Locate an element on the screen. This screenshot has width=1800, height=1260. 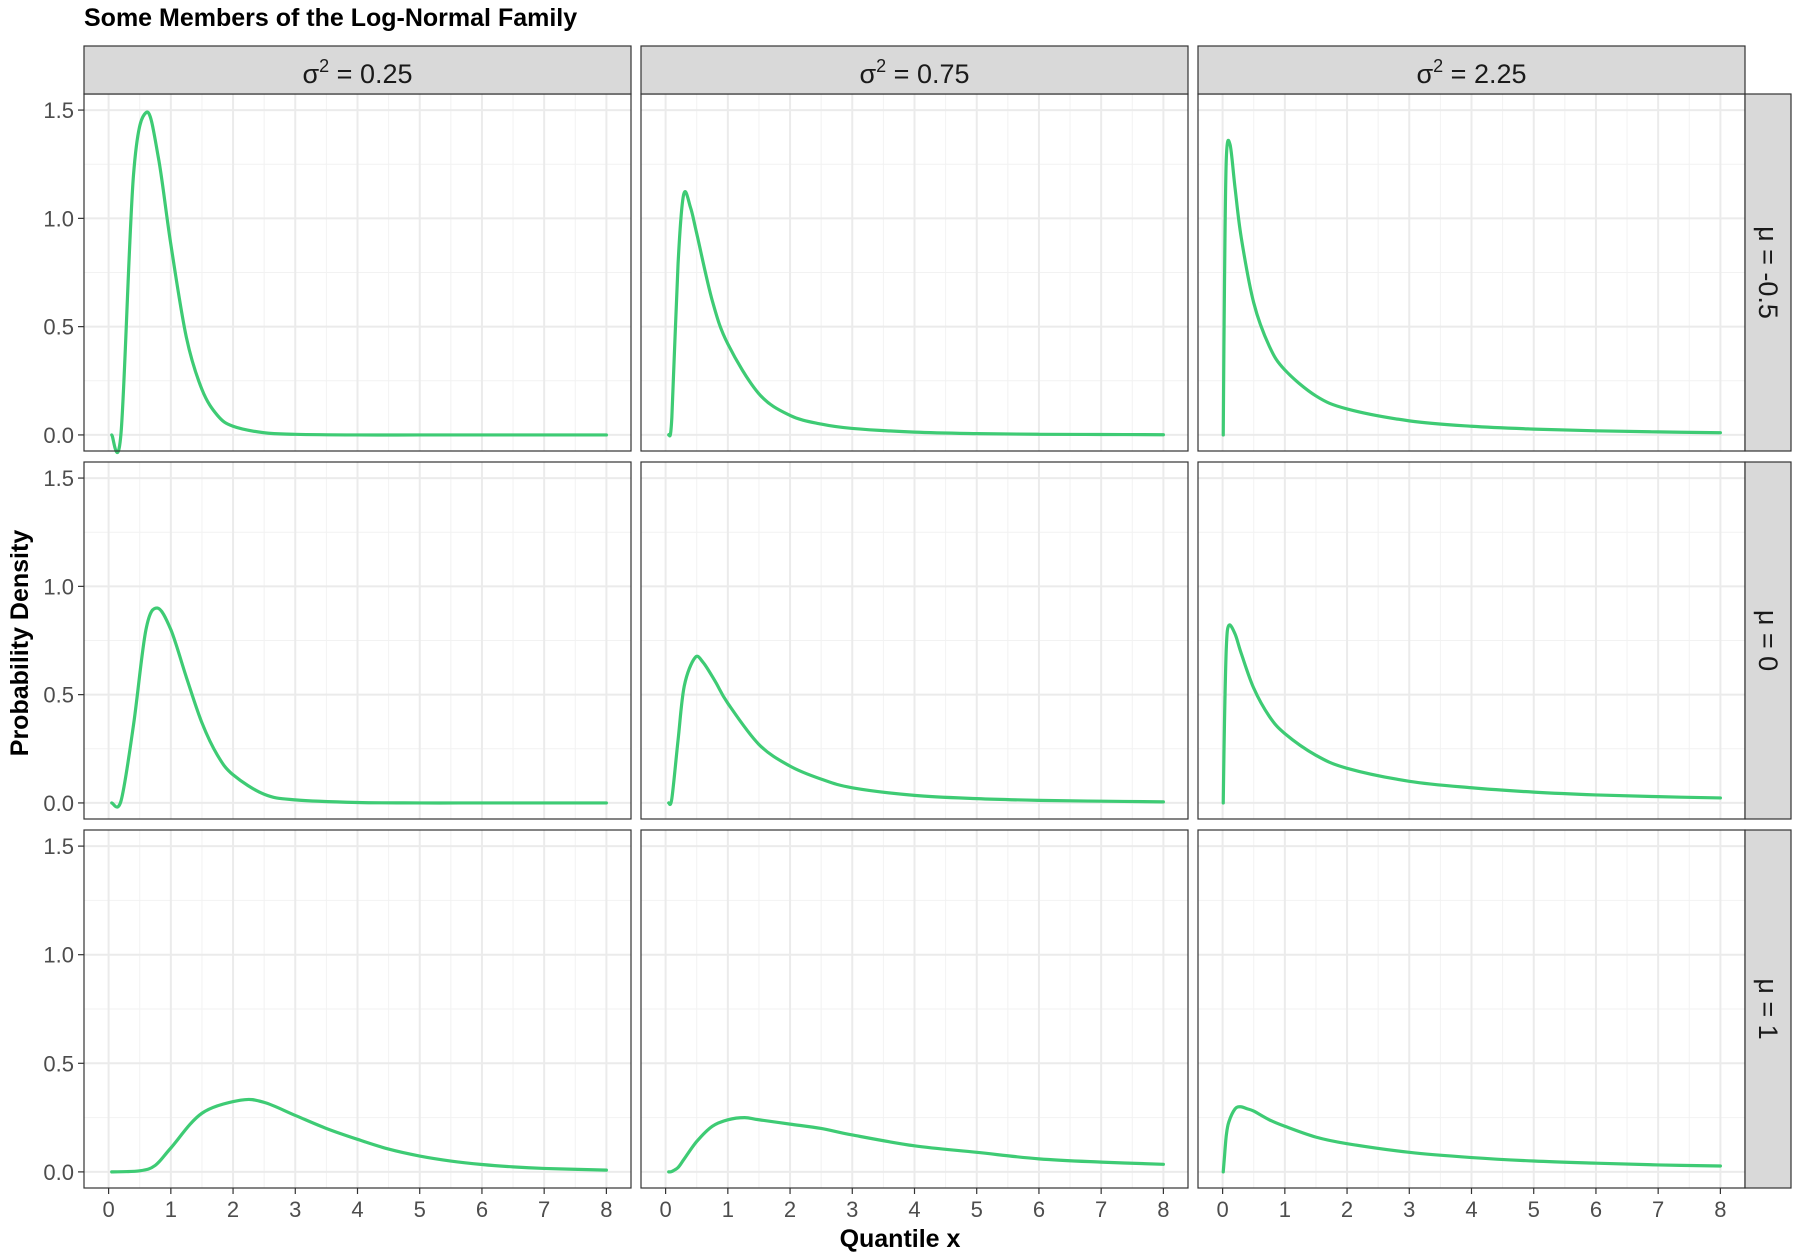
facet-strip-label: σ2 = 0.25 is located at coordinates (357, 72).